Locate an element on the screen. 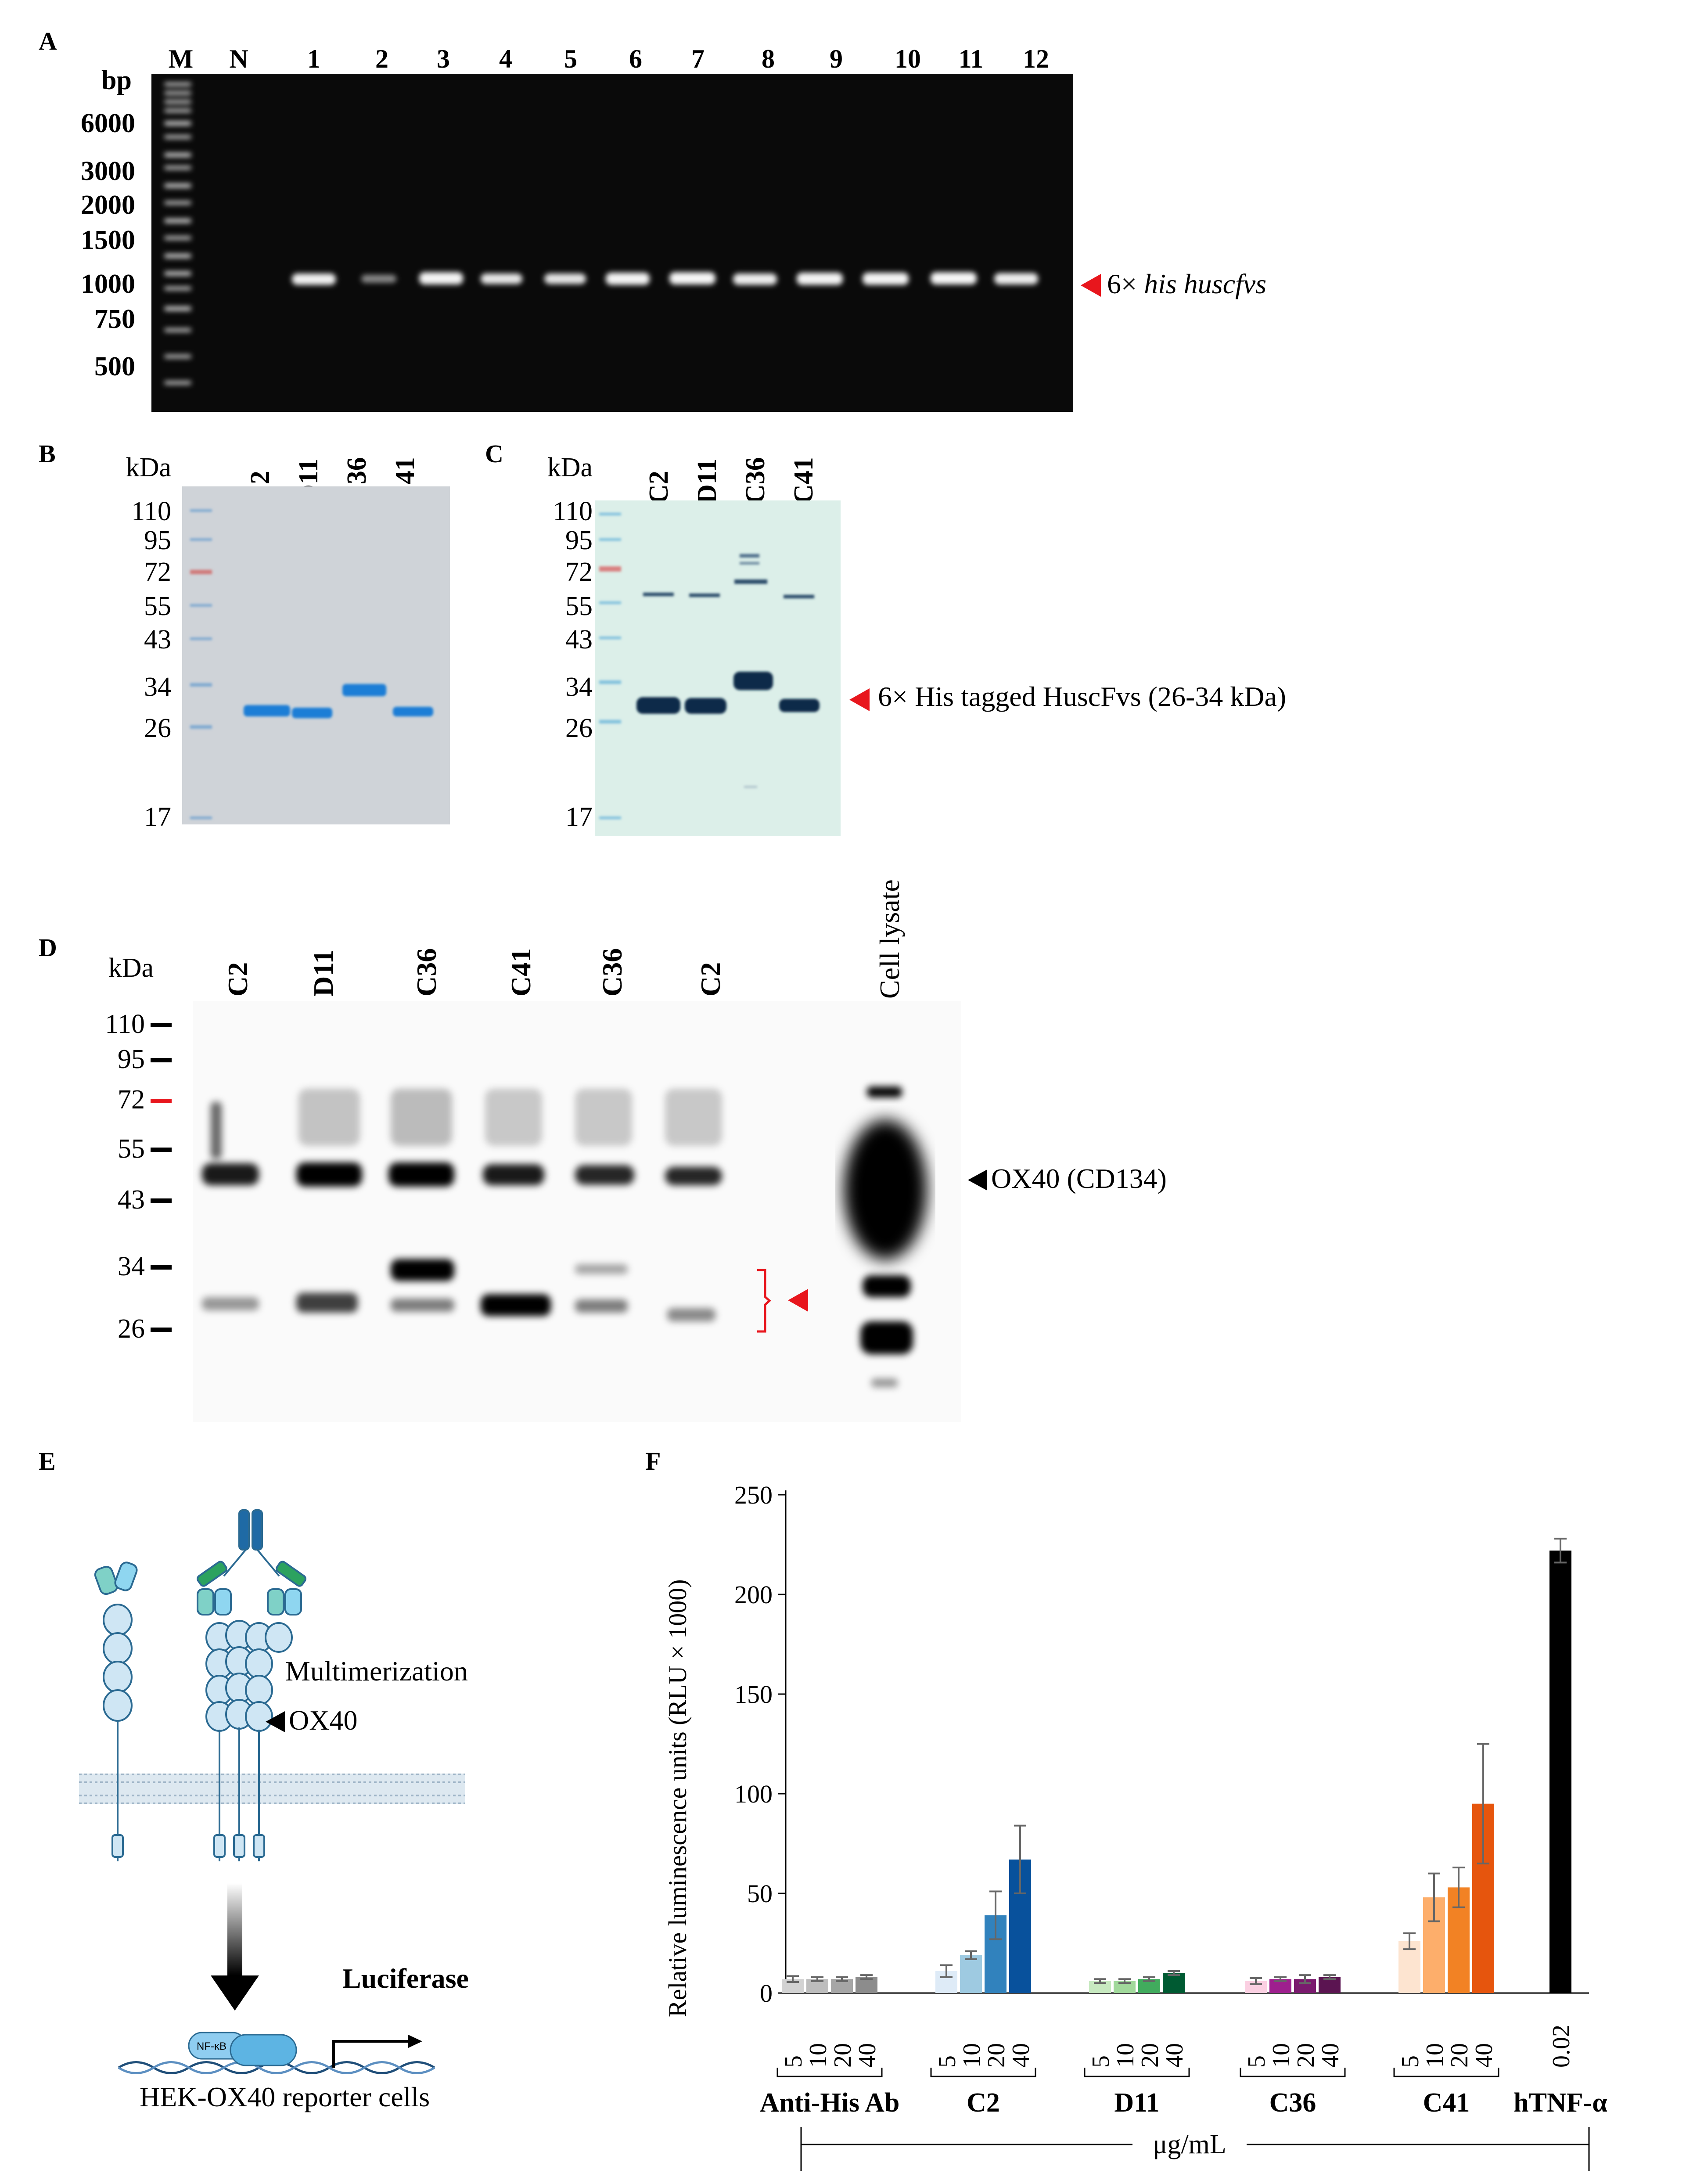 The image size is (1686, 2184). marker-label: 17 is located at coordinates (579, 817).